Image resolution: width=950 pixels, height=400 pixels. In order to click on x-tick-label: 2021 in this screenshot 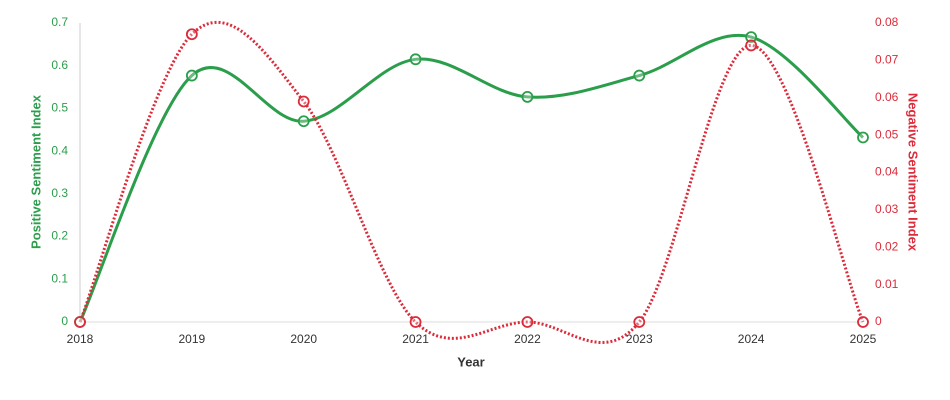, I will do `click(415, 339)`.